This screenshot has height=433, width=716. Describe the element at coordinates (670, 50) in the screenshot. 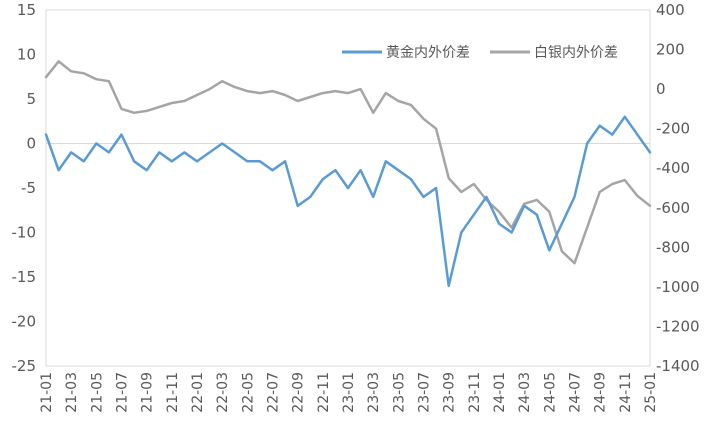

I see `right-tick-label: 200` at that location.